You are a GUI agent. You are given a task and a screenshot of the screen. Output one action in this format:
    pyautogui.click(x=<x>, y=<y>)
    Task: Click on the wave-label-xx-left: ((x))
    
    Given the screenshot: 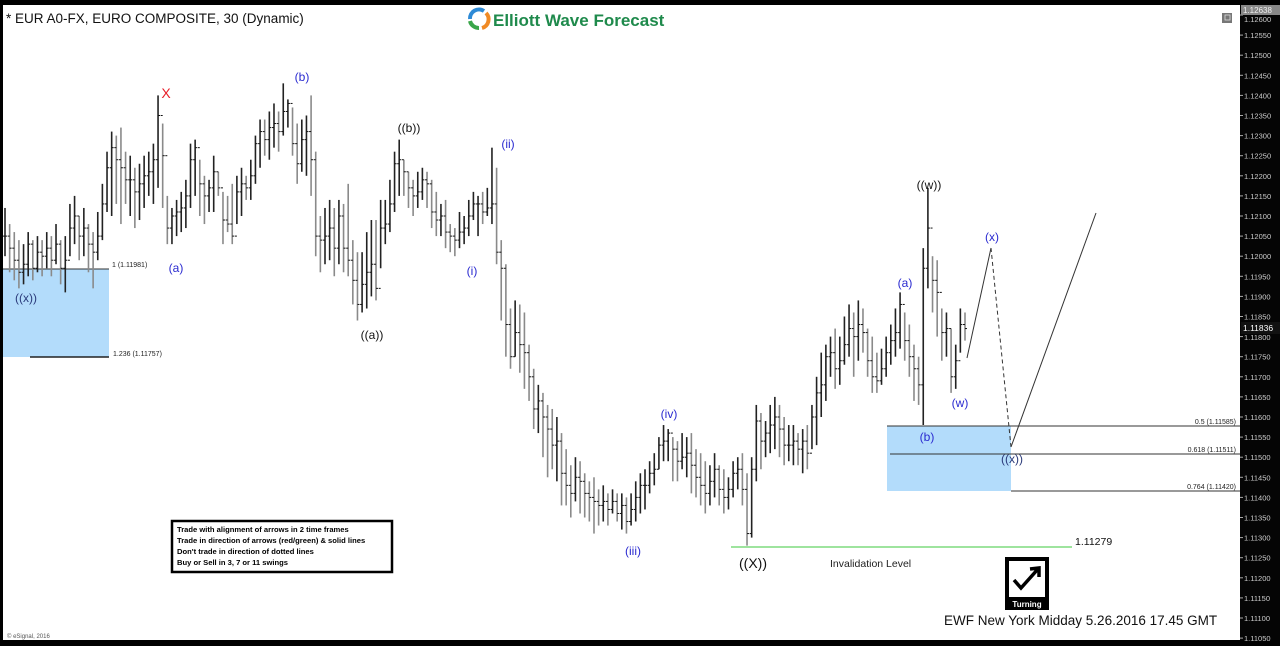 What is the action you would take?
    pyautogui.click(x=26, y=298)
    